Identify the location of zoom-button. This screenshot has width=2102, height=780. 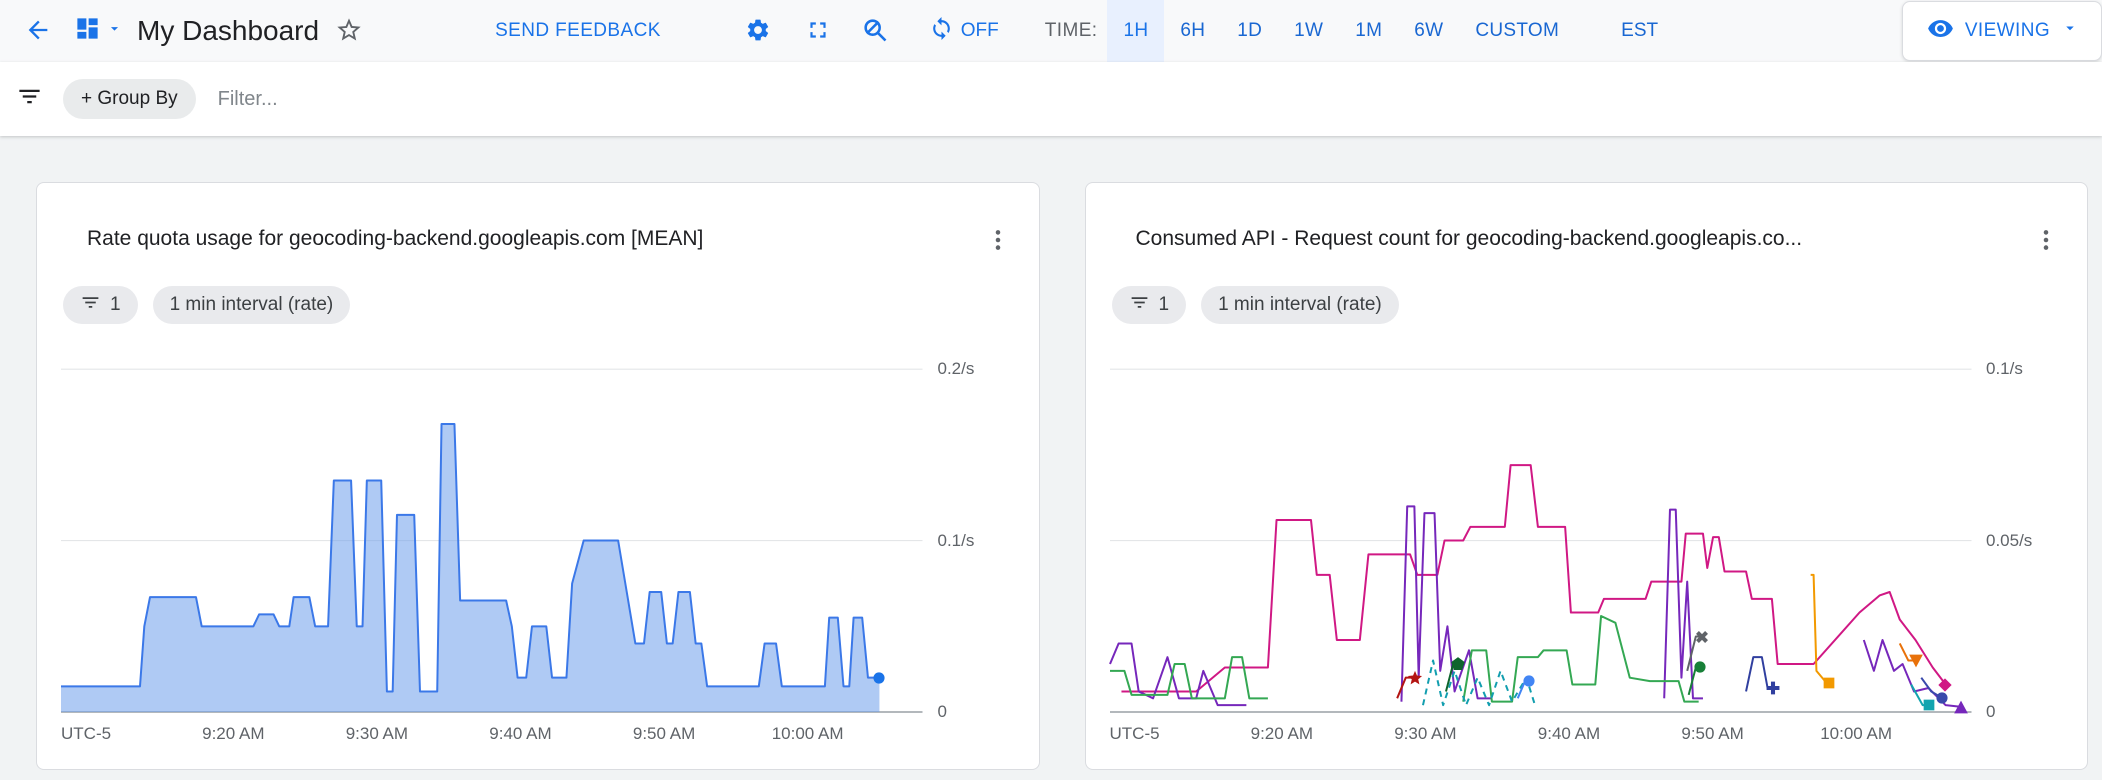
(875, 31).